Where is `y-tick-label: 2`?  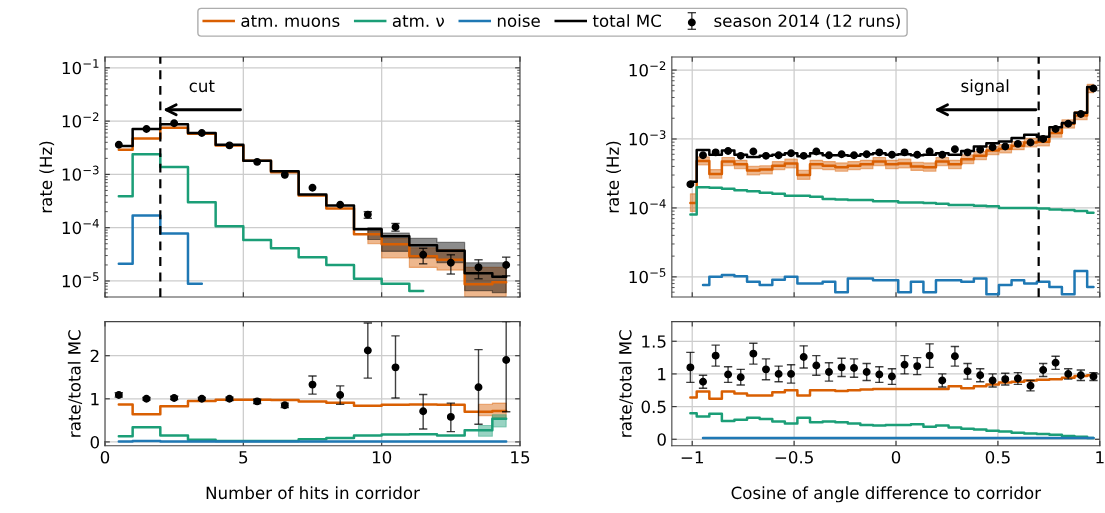 y-tick-label: 2 is located at coordinates (94, 356).